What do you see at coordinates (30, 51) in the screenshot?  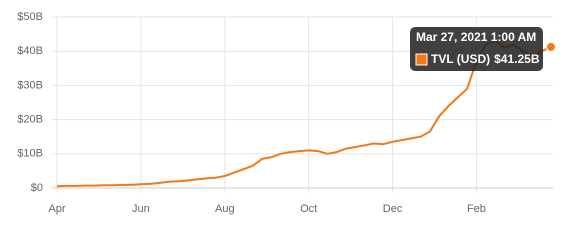 I see `y-tick-label: $40B` at bounding box center [30, 51].